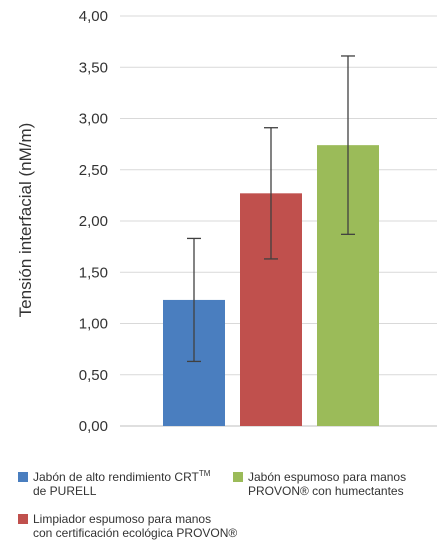 This screenshot has height=554, width=440. I want to click on y-tick-labels: 0,00 0,50 1,00 1,50 2,00 2,50 3,00 3,50 4,00, so click(93, 221).